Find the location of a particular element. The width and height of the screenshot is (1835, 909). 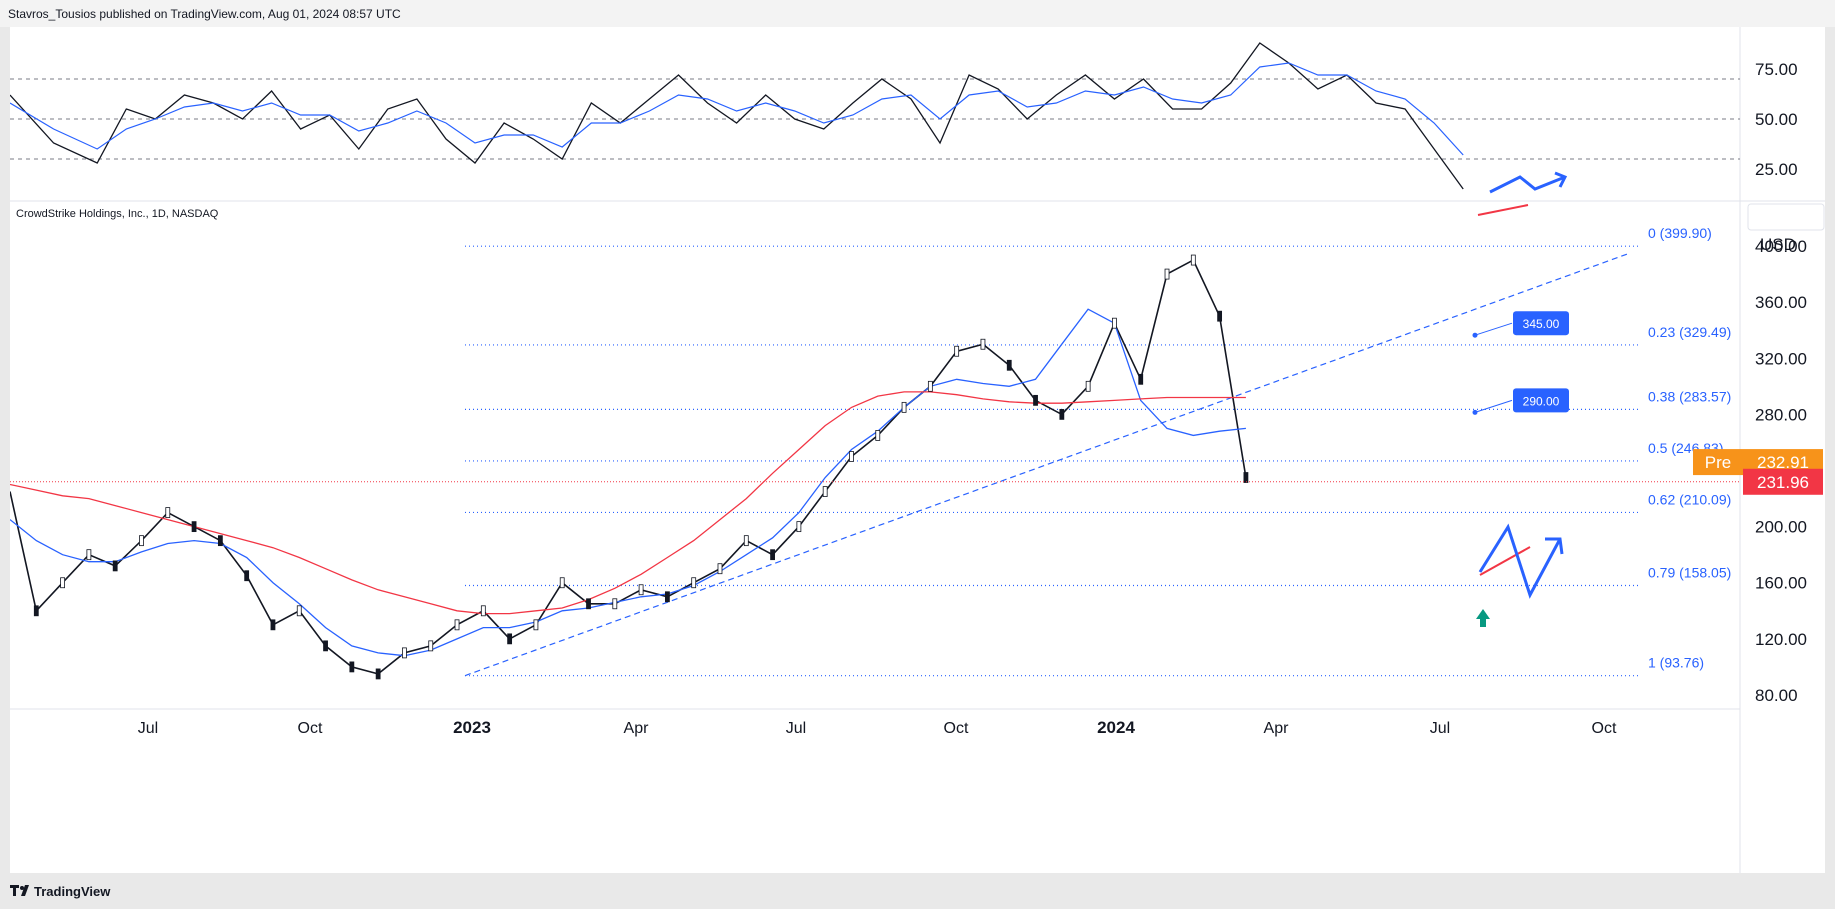

pre-tag-label: Pre is located at coordinates (1718, 462).